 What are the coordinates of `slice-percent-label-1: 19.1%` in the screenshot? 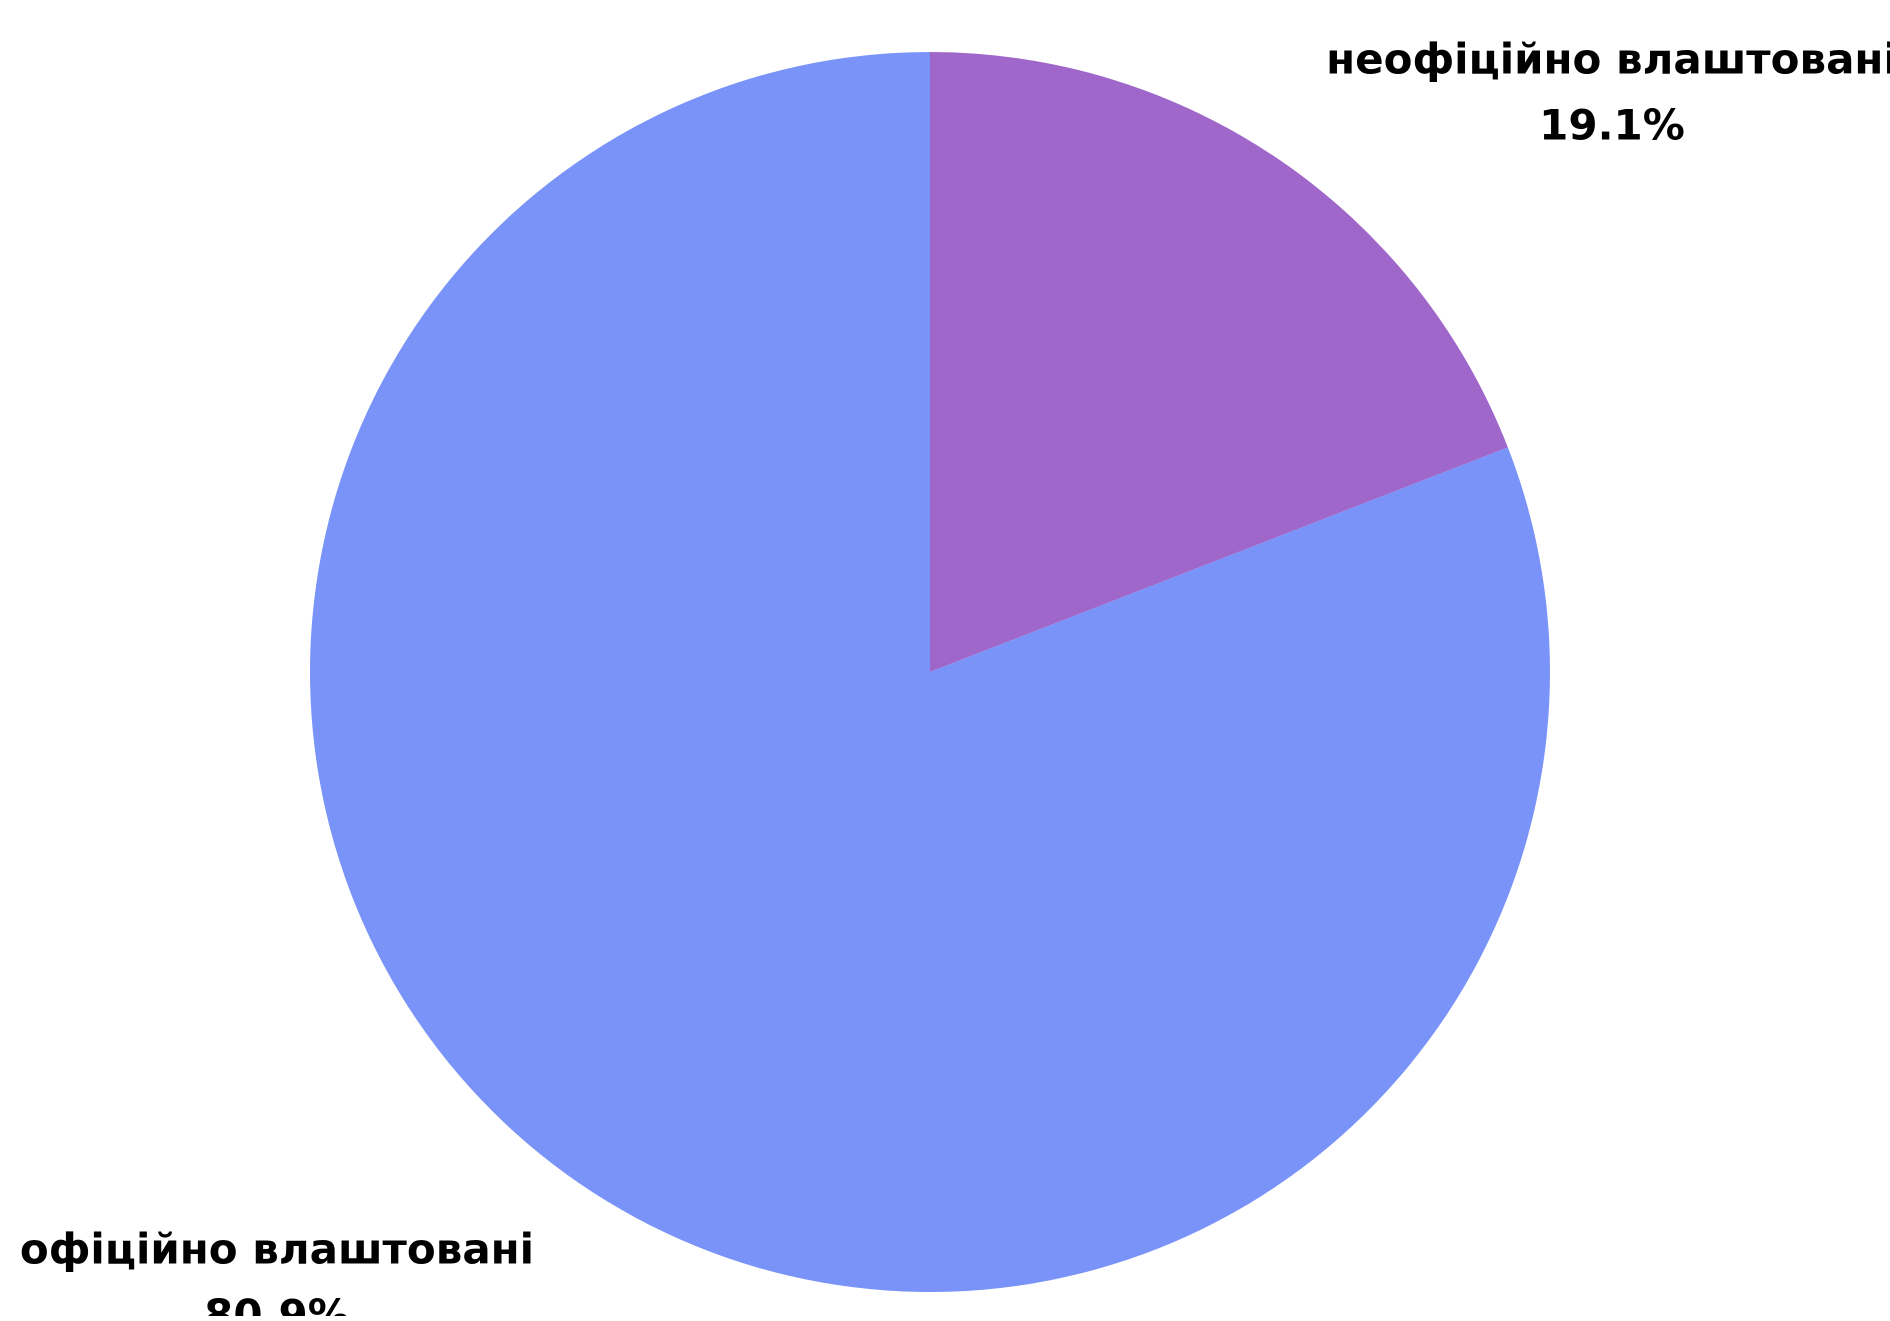 It's located at (1612, 125).